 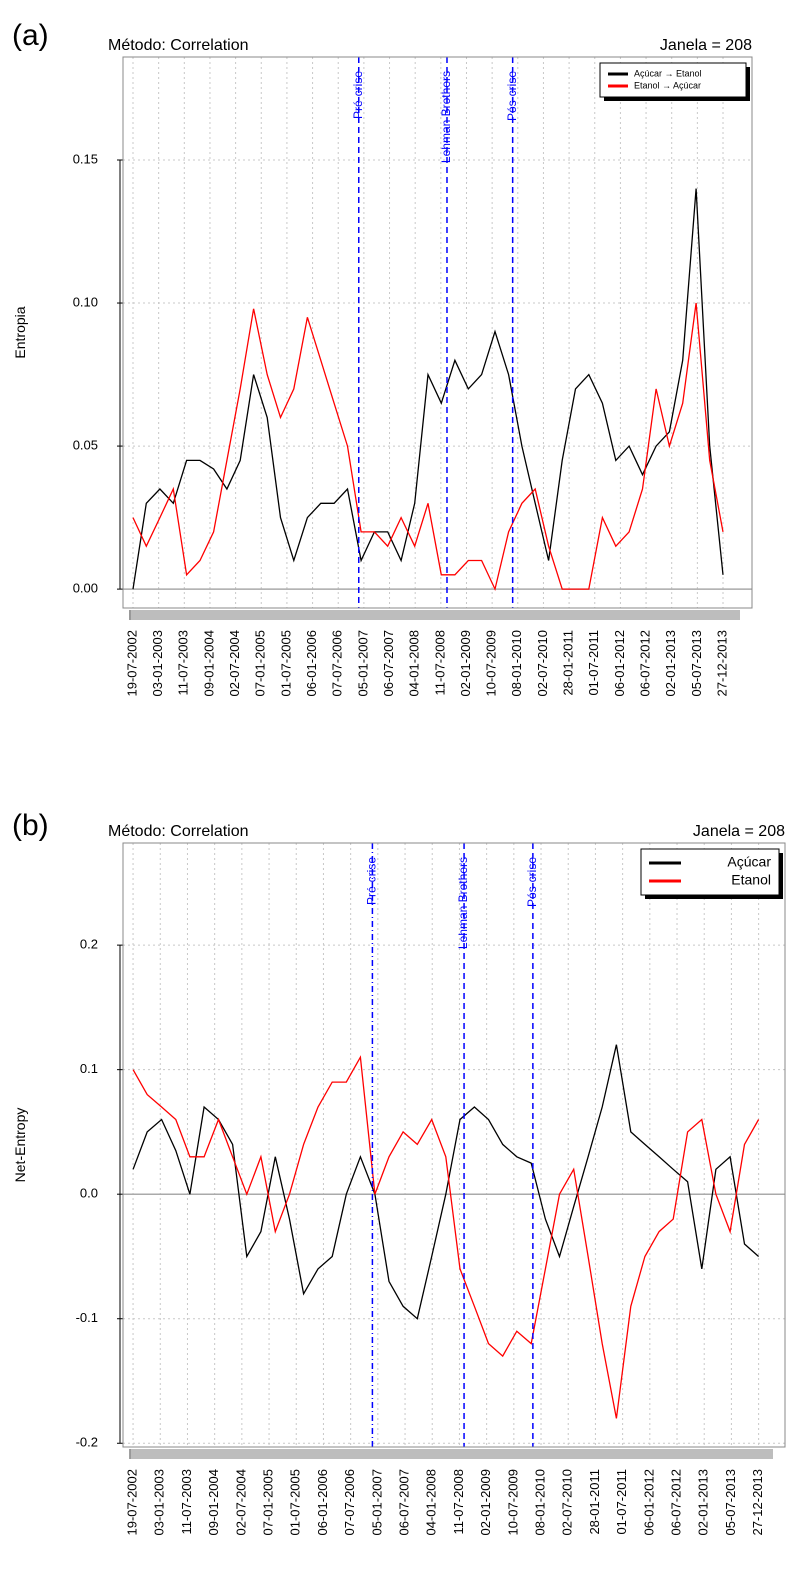 I want to click on y-tick-label: 0.05, so click(x=85, y=445).